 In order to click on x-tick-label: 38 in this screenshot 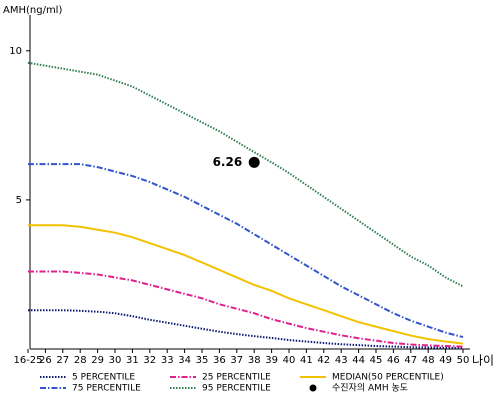, I will do `click(254, 360)`.